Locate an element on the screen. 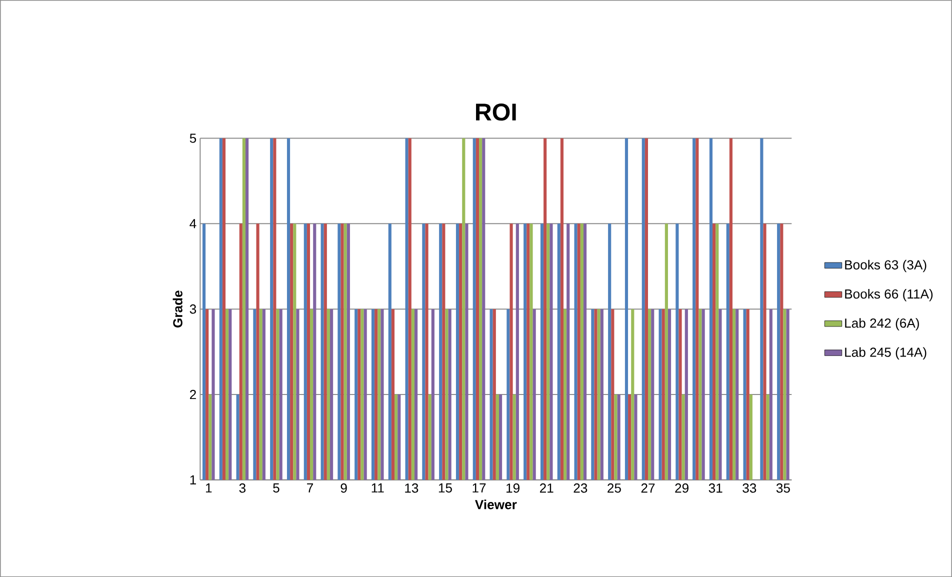 The image size is (952, 577). y-tick-label: 5 is located at coordinates (193, 138).